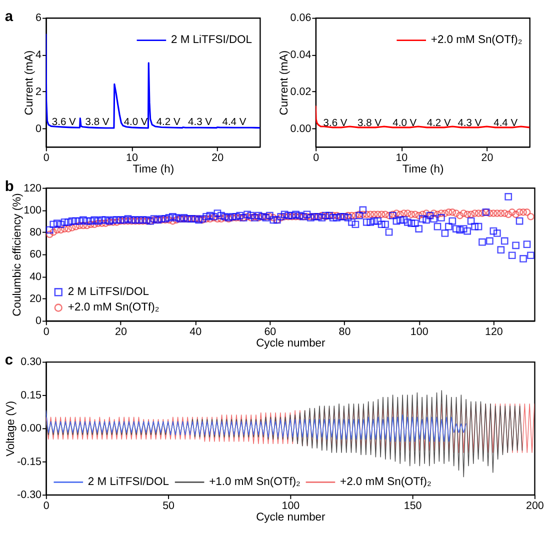 This screenshot has width=554, height=551. I want to click on y-tick-label: 2, so click(39, 92).